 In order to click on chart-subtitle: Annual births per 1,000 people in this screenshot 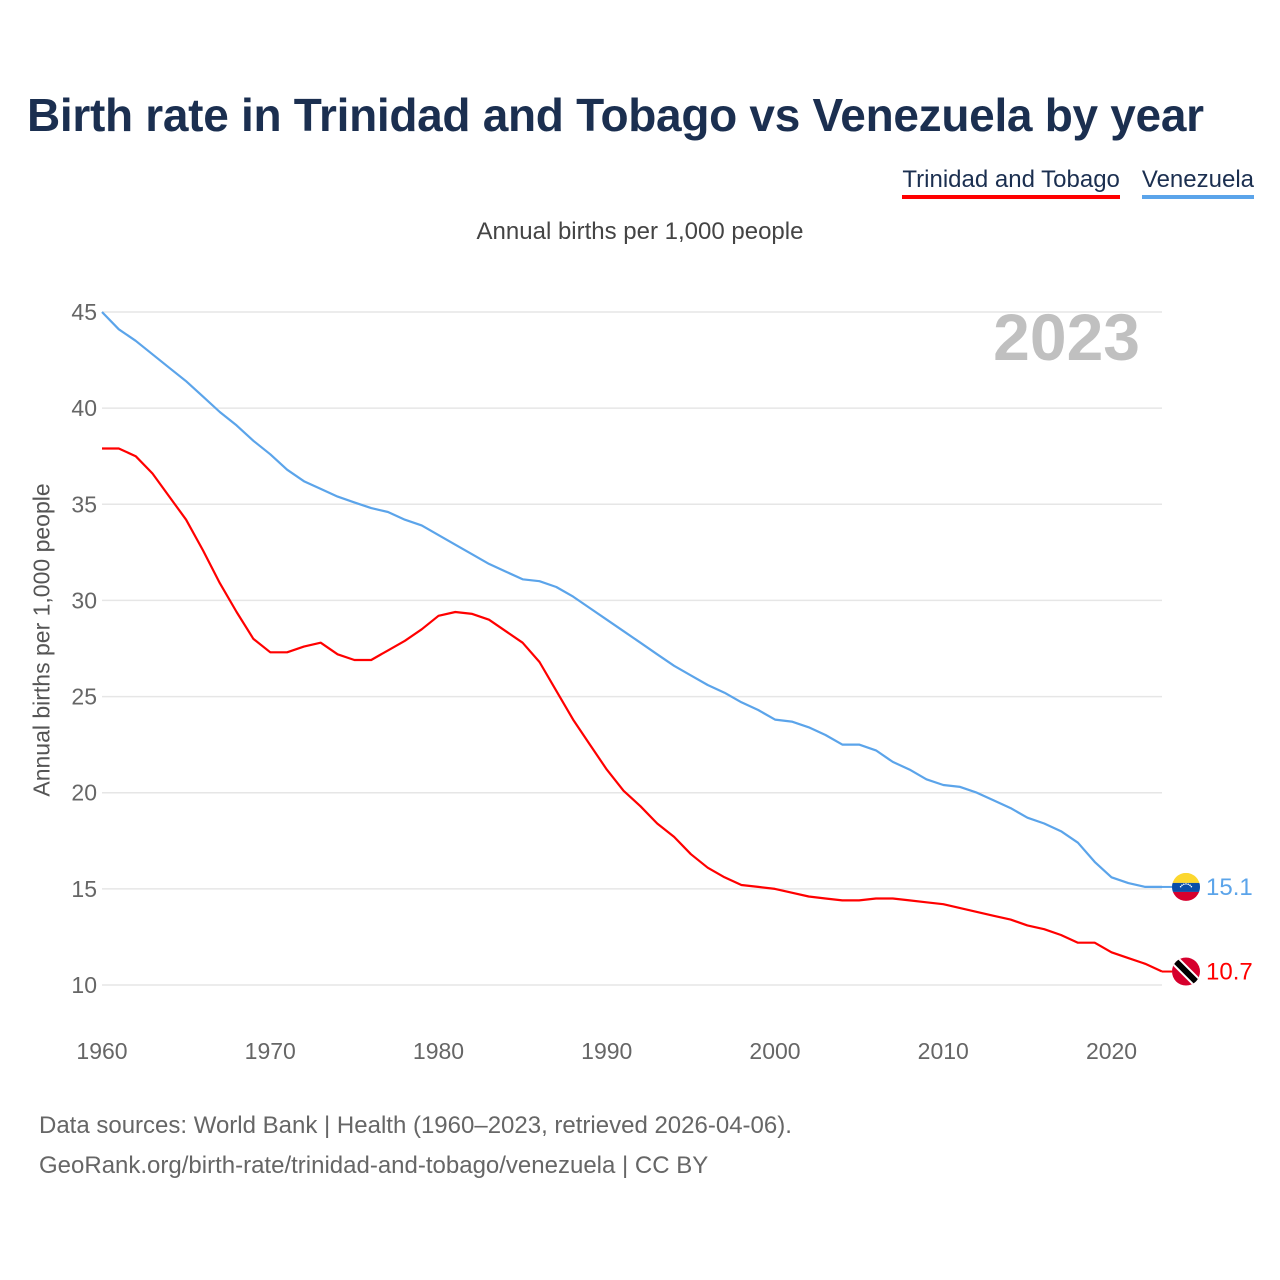, I will do `click(640, 231)`.